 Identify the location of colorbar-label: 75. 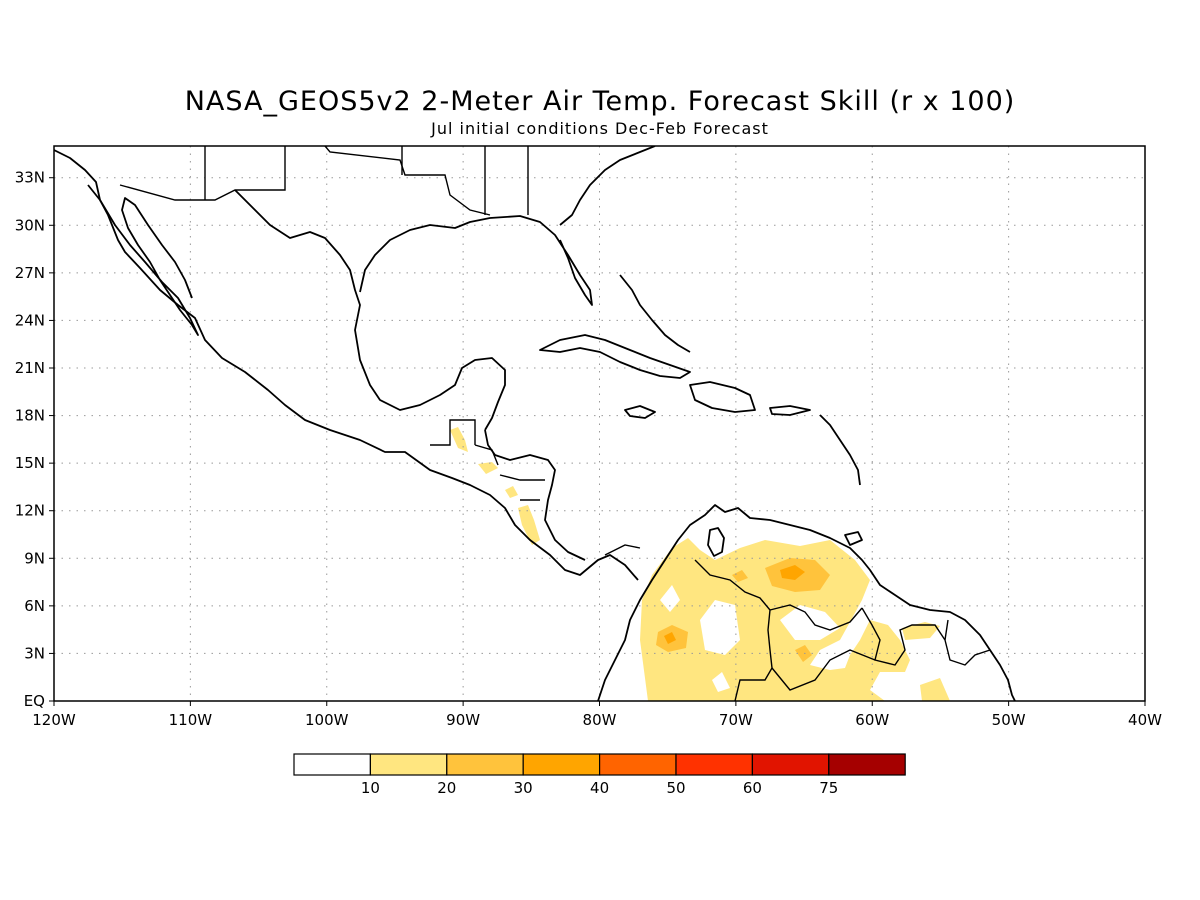
(828, 788).